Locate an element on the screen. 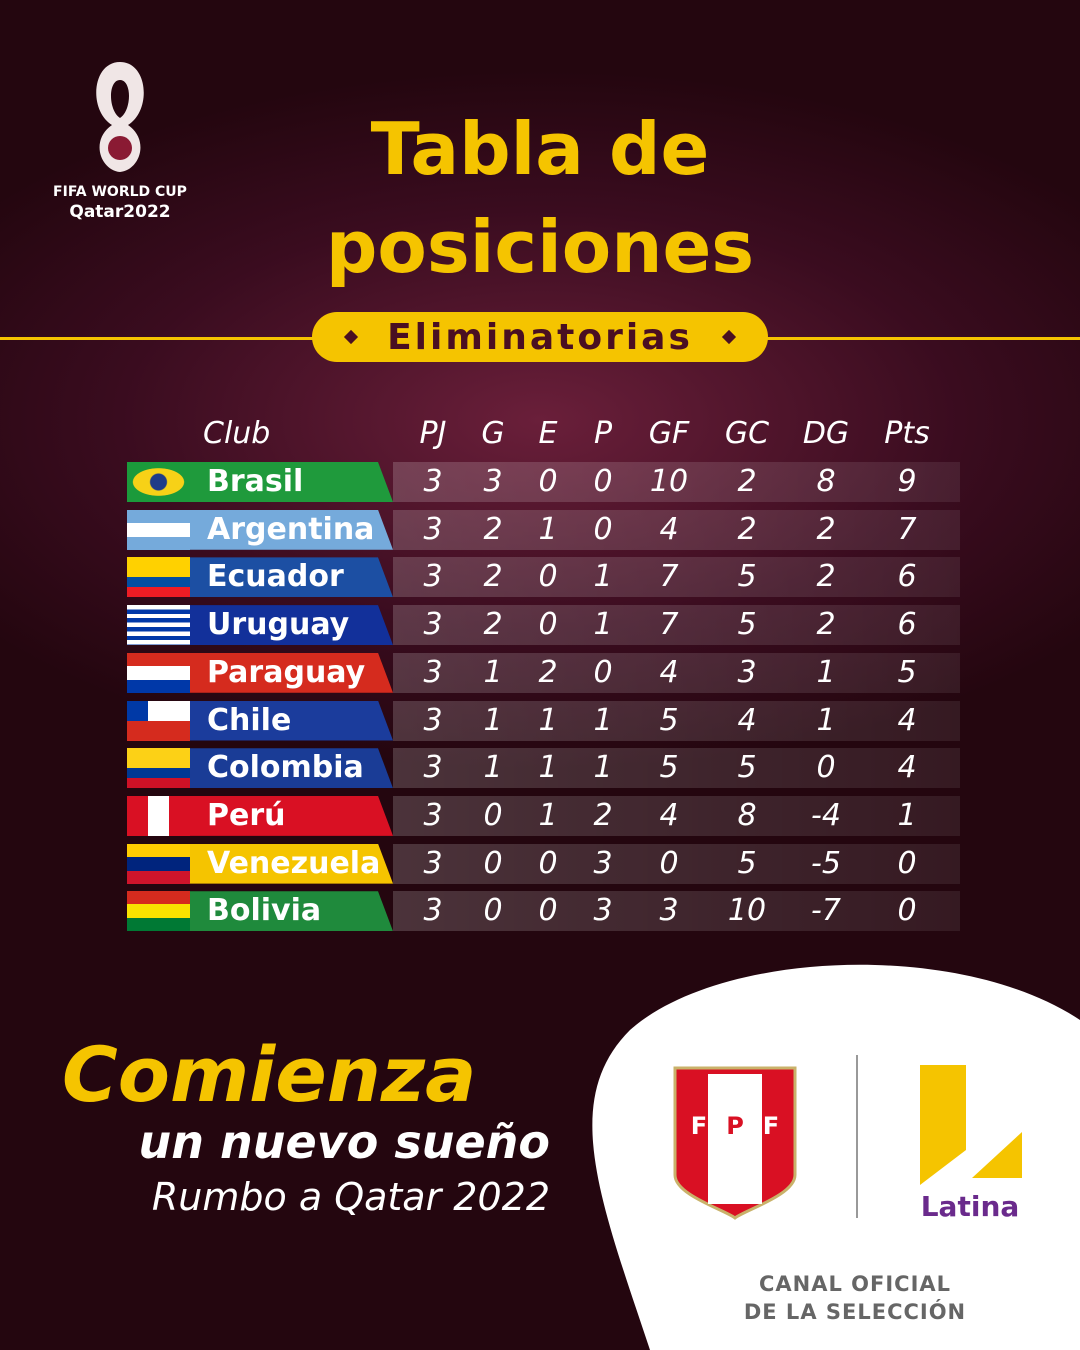 The width and height of the screenshot is (1080, 1350). table-row: Brasil 3 3 0 0 10 2 8 9 is located at coordinates (543, 482).